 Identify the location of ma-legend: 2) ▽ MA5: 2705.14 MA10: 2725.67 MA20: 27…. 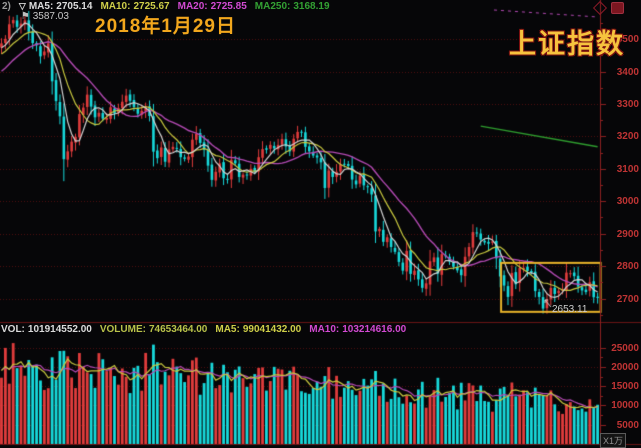
(166, 6).